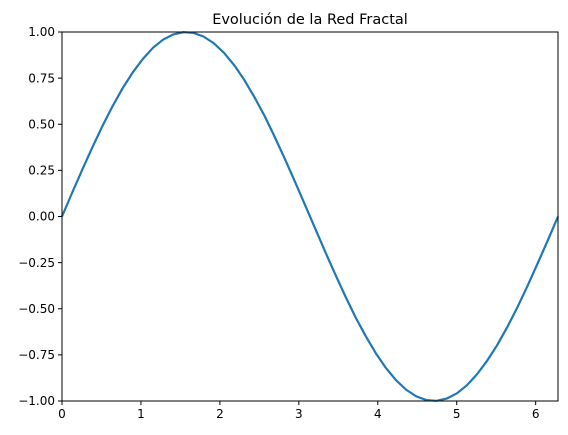 The height and width of the screenshot is (435, 568). Describe the element at coordinates (62, 414) in the screenshot. I see `x-tick-label: 0` at that location.